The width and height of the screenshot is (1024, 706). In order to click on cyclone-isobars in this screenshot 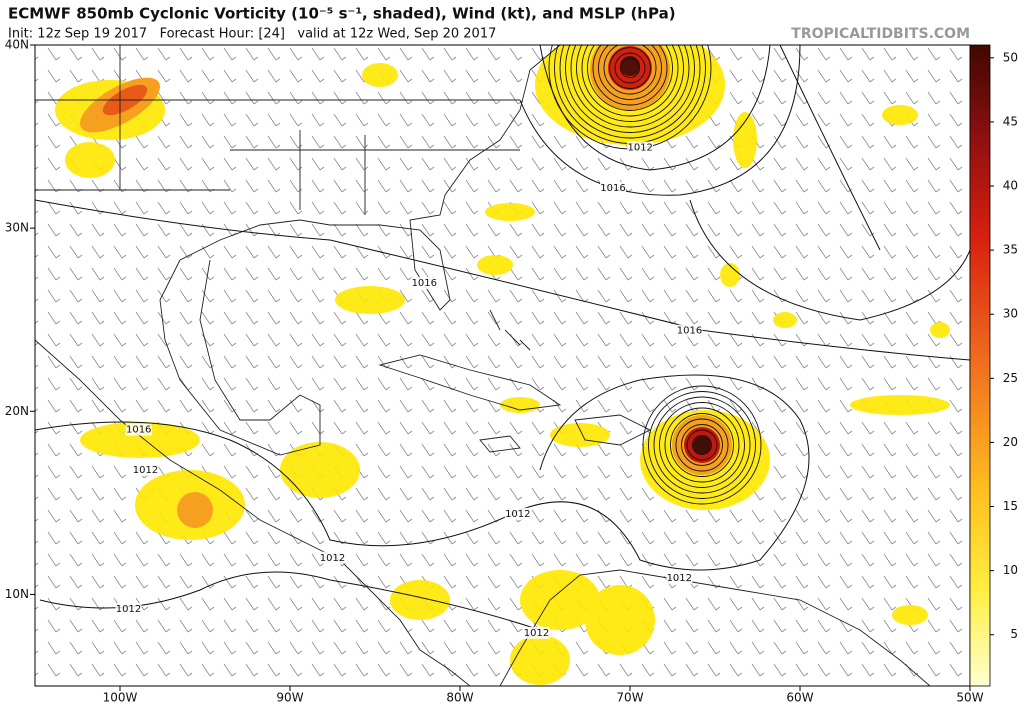, I will do `click(655, 275)`.